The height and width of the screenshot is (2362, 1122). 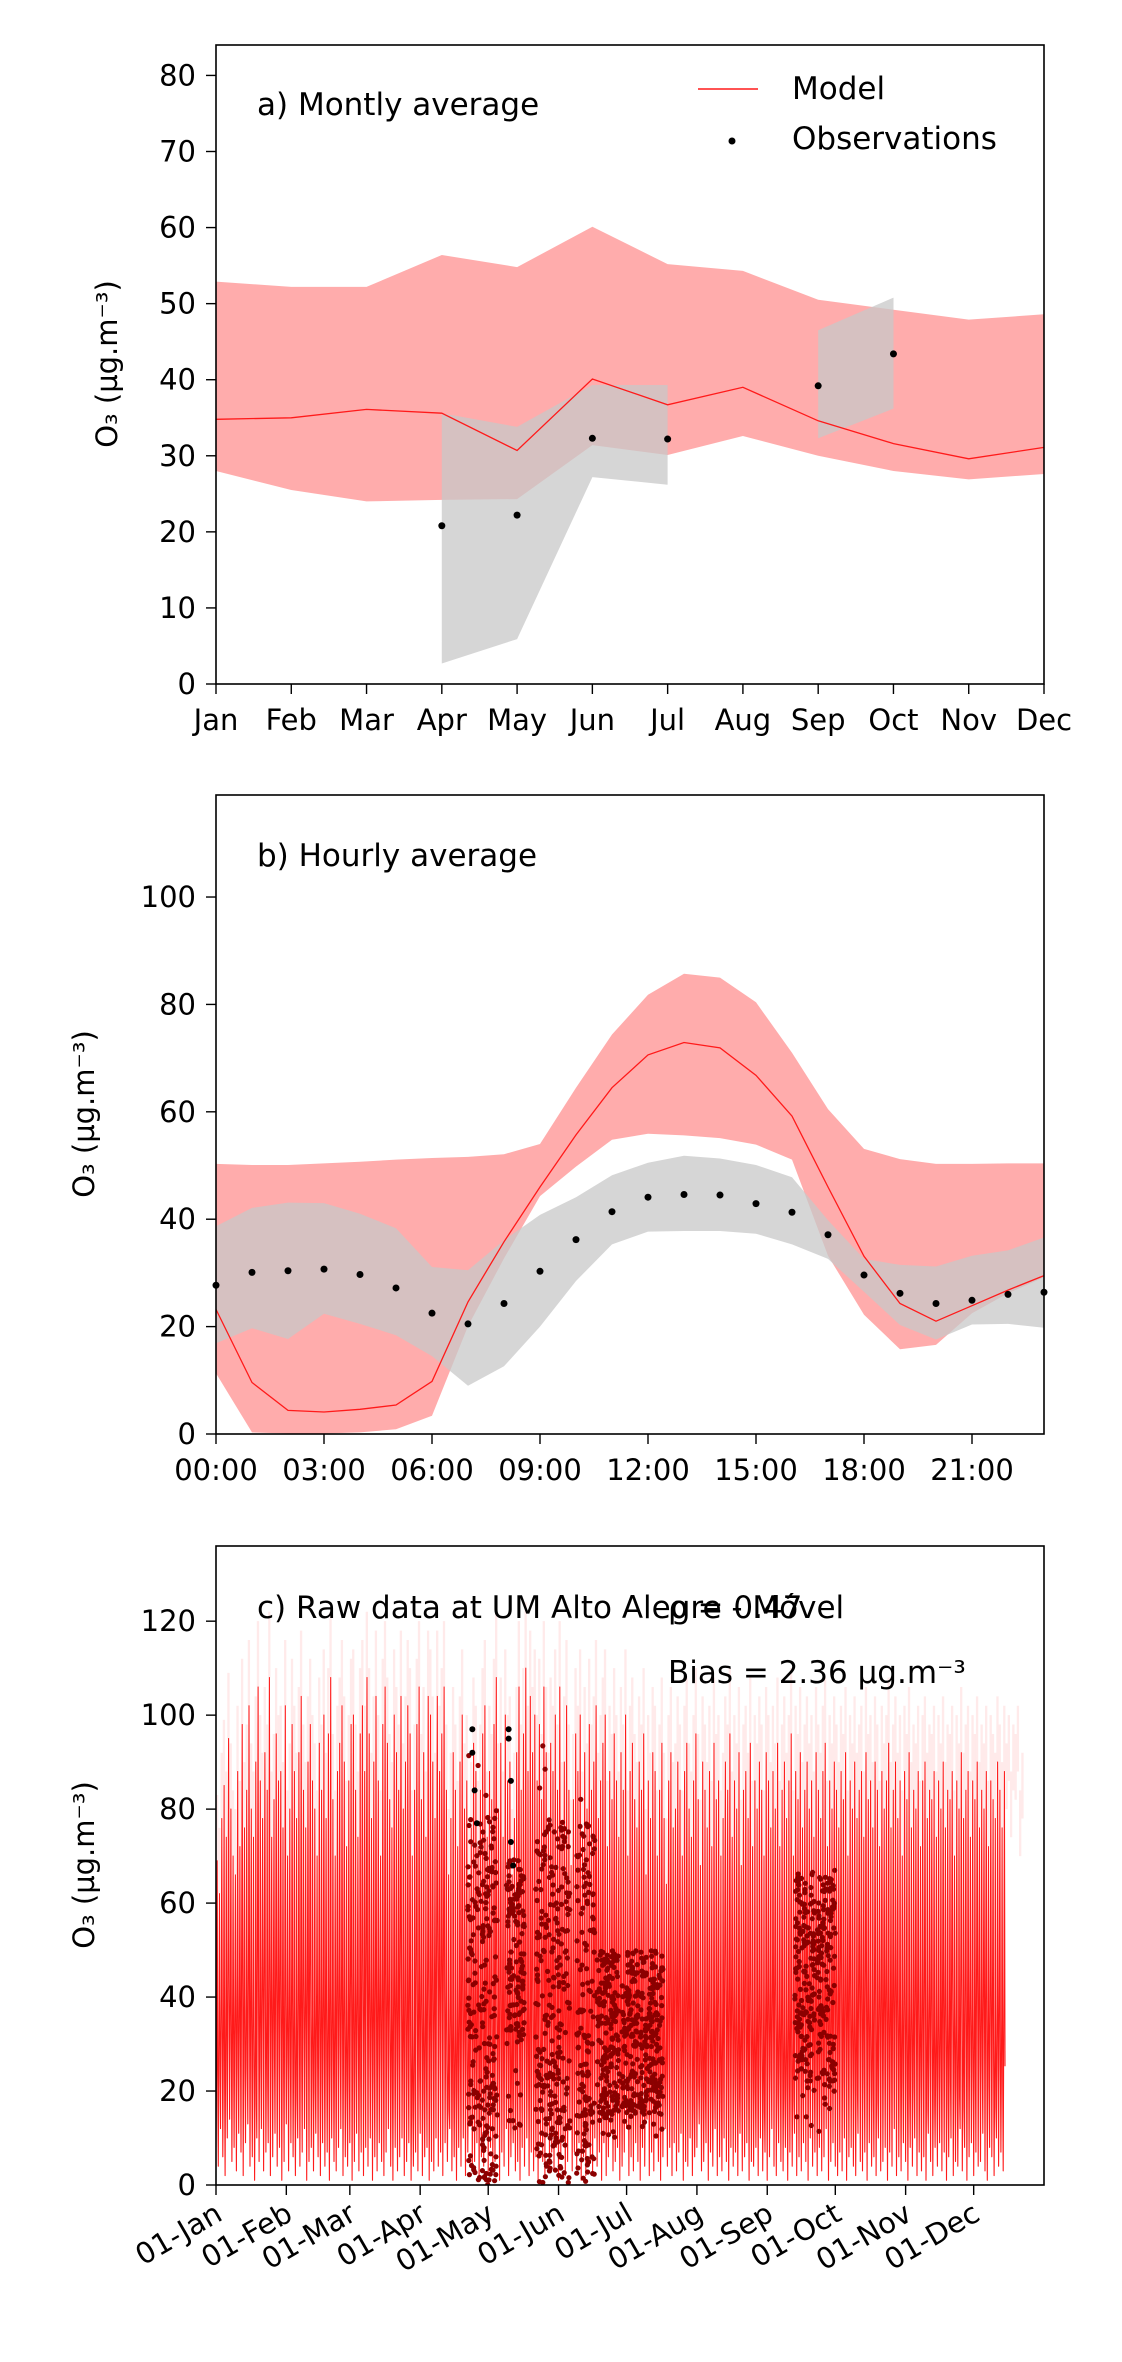 I want to click on panel-a-xtick-label: Jul, so click(x=666, y=720).